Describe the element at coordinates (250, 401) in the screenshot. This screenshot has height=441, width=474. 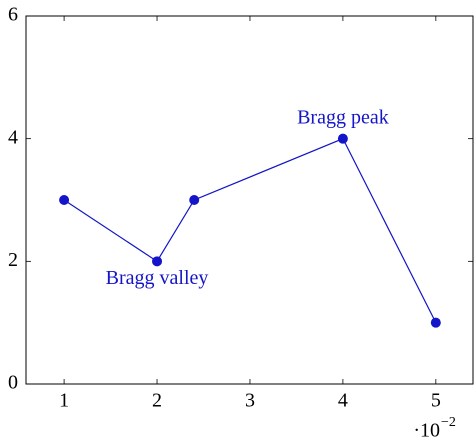
I see `x-tick-label: 3` at that location.